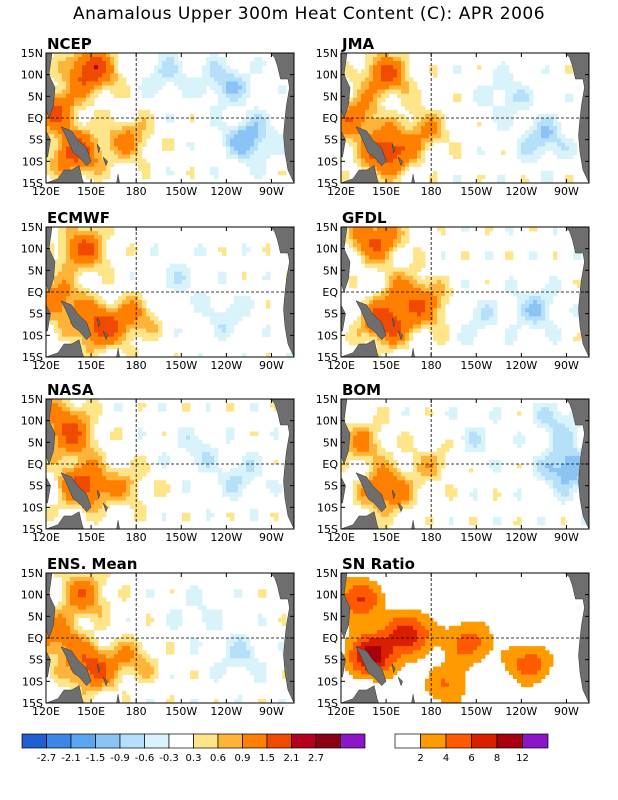 Image resolution: width=618 pixels, height=800 pixels. I want to click on colorbar-label: -0.3, so click(169, 758).